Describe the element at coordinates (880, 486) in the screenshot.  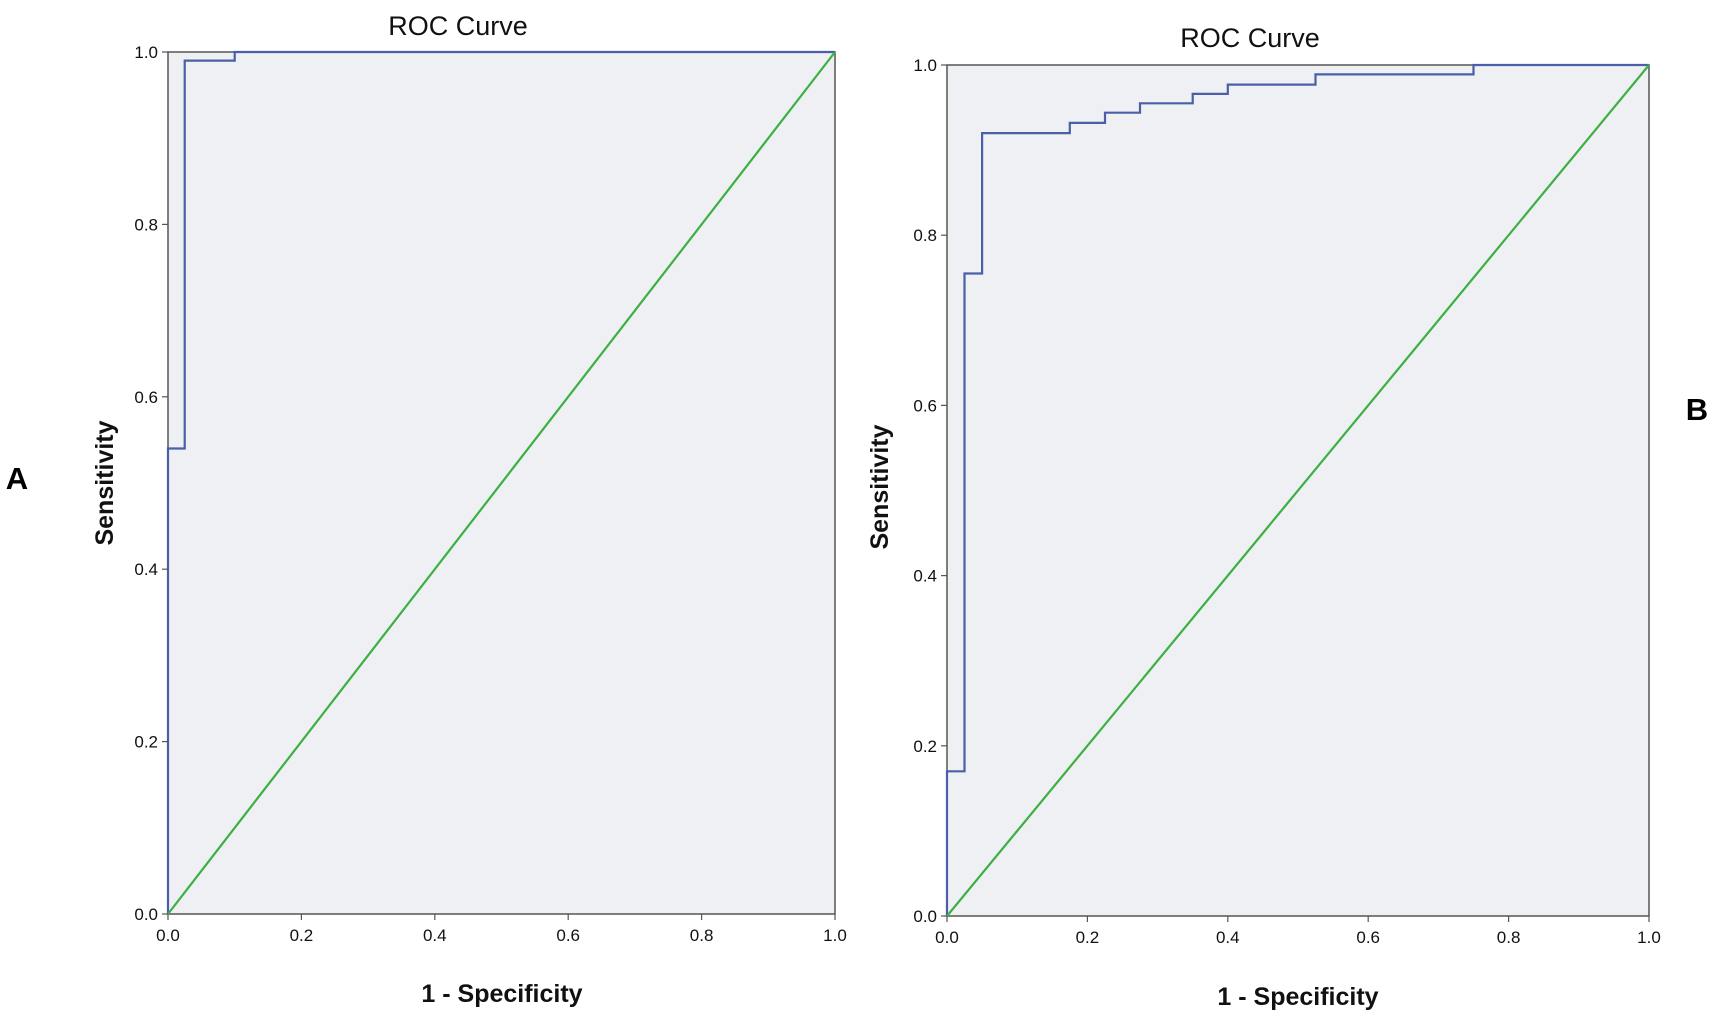
I see `y-axis-label-b: Sensitivity` at that location.